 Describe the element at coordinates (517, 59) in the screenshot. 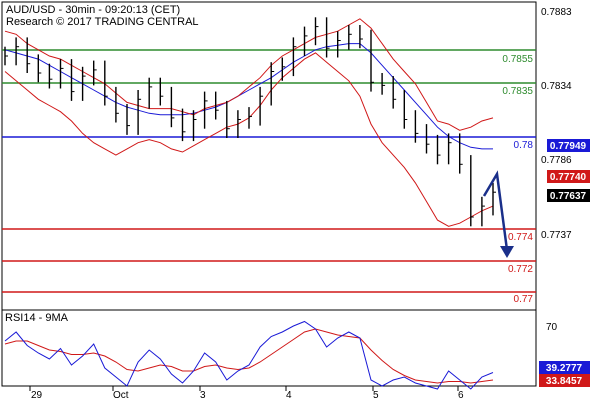

I see `level-label-0: 0.7855` at that location.